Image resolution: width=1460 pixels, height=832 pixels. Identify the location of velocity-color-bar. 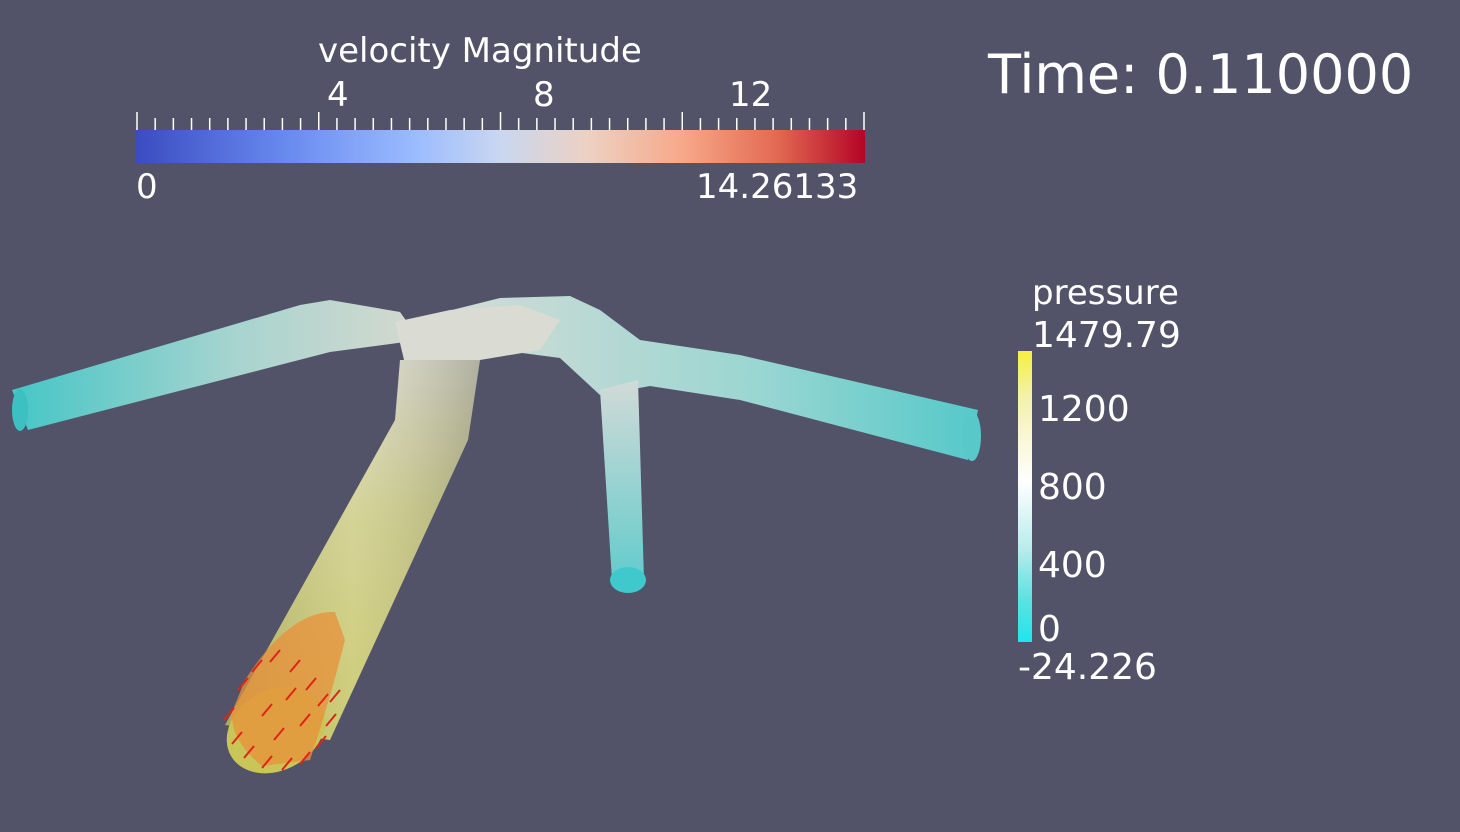
(500, 146).